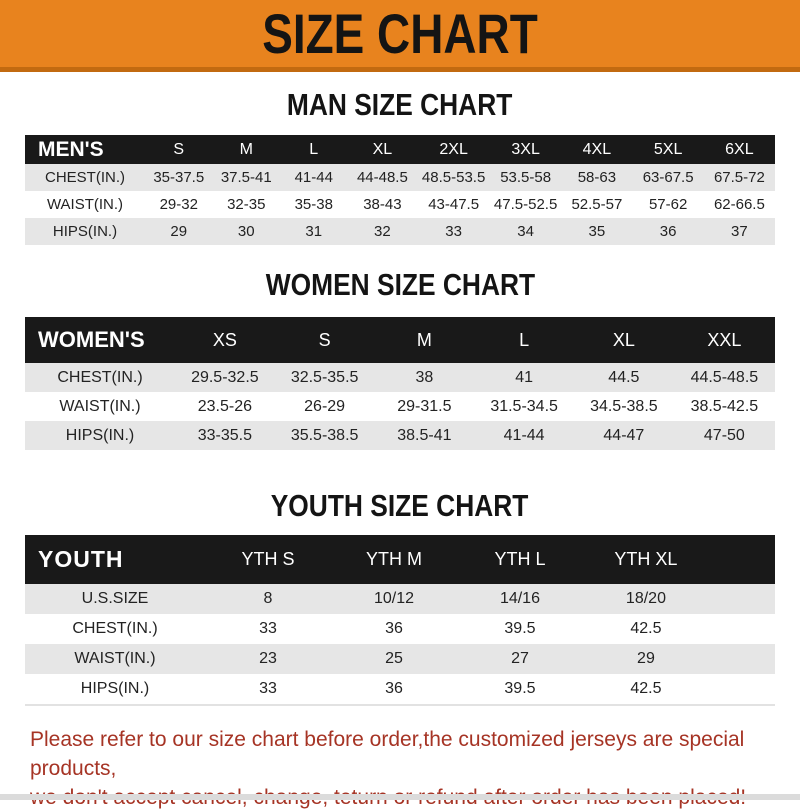  What do you see at coordinates (668, 204) in the screenshot?
I see `table-cell: 57-62` at bounding box center [668, 204].